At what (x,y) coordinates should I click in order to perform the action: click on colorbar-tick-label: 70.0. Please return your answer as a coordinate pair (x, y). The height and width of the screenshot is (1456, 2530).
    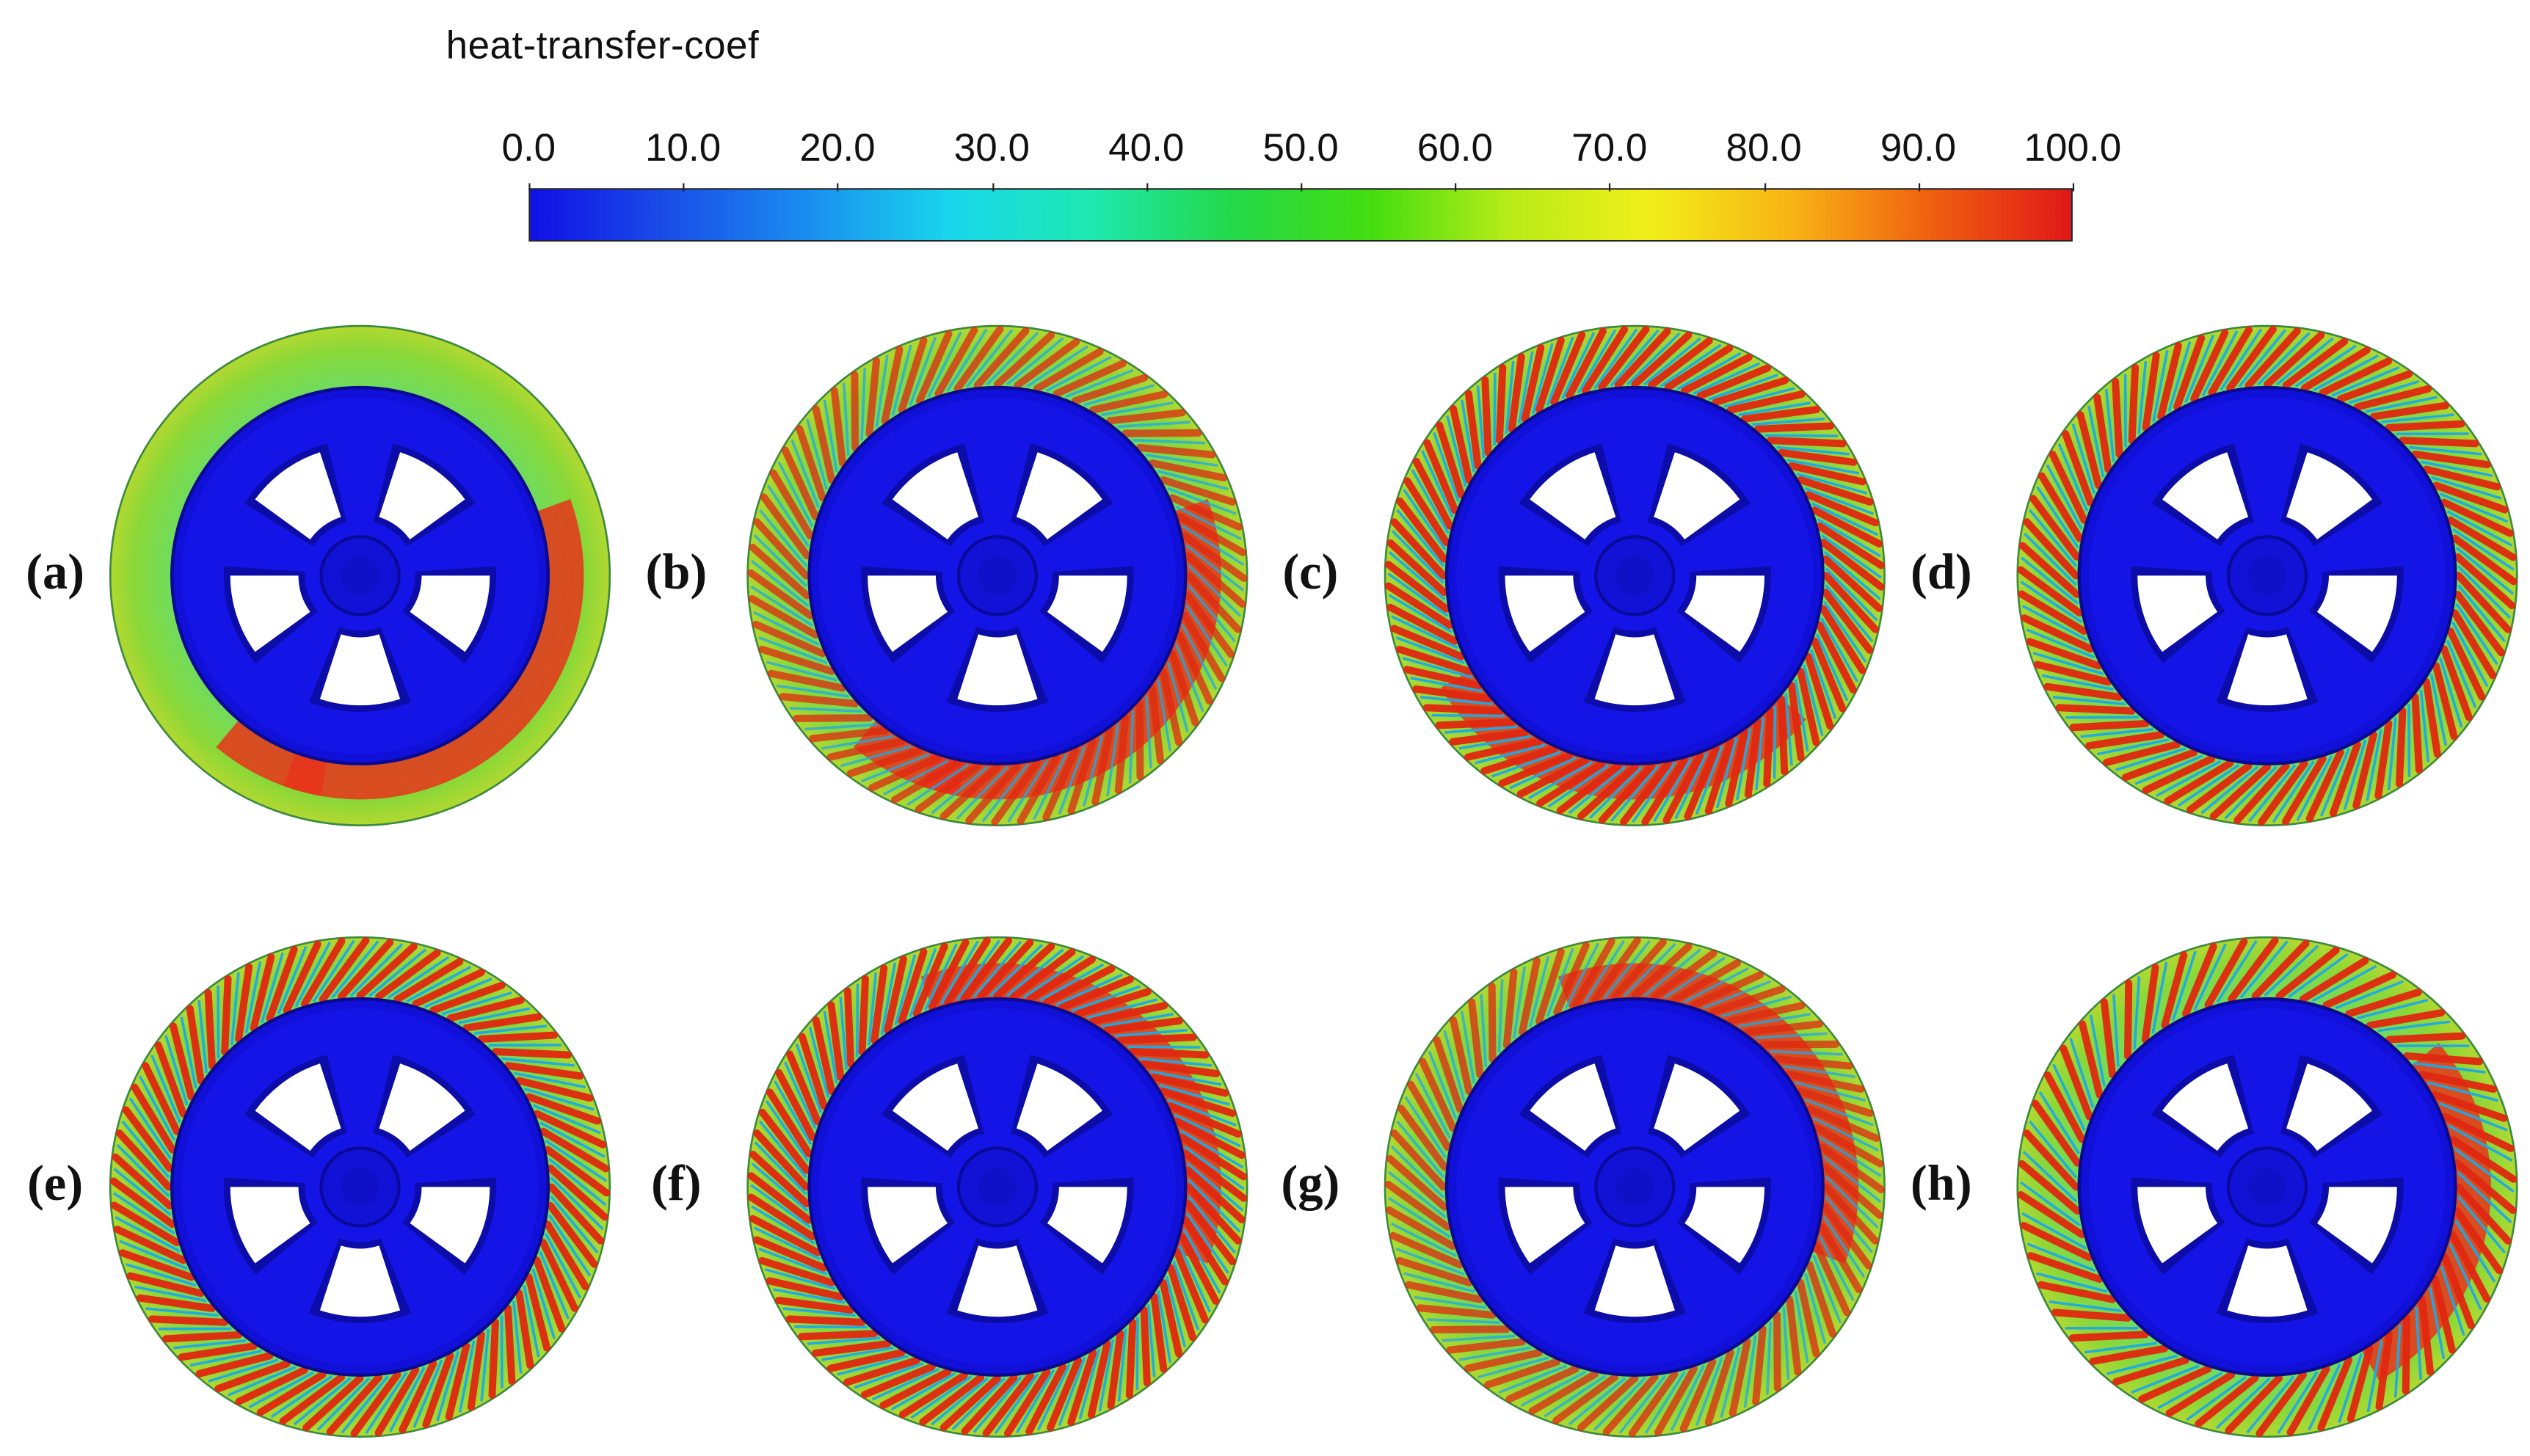
    Looking at the image, I should click on (1609, 148).